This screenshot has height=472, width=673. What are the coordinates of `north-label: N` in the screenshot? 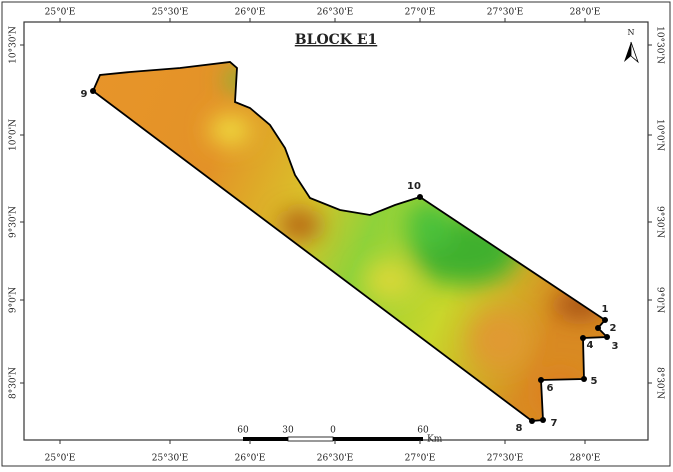 It's located at (631, 32).